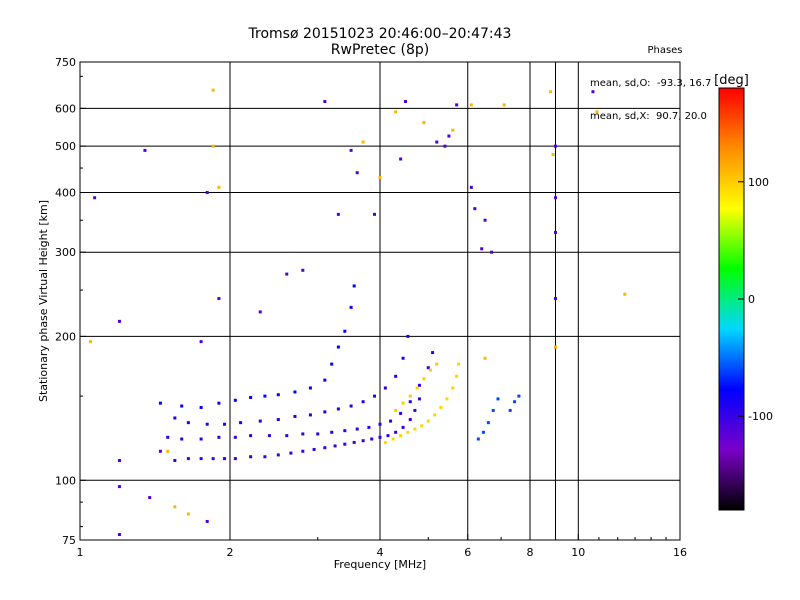 The height and width of the screenshot is (600, 800). I want to click on x-tick-label: 4, so click(380, 552).